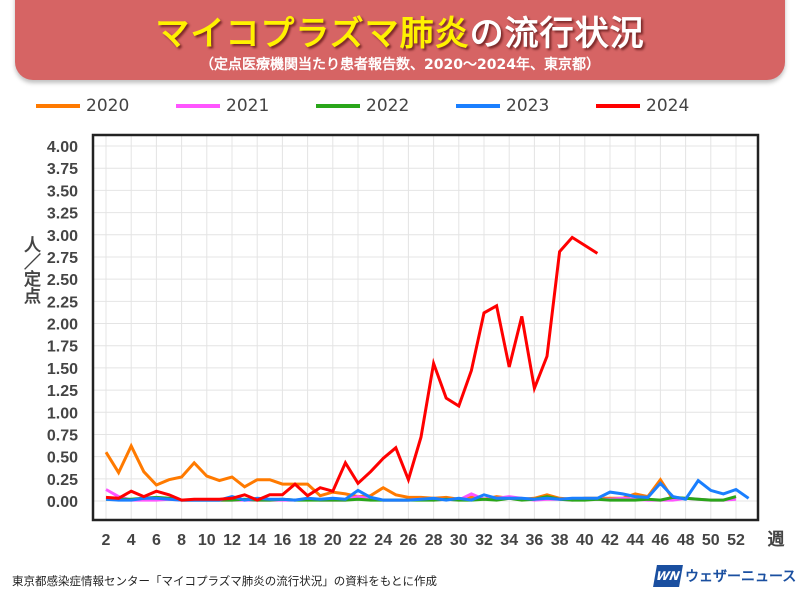 This screenshot has width=800, height=600. What do you see at coordinates (668, 106) in the screenshot?
I see `legend-label: 2024` at bounding box center [668, 106].